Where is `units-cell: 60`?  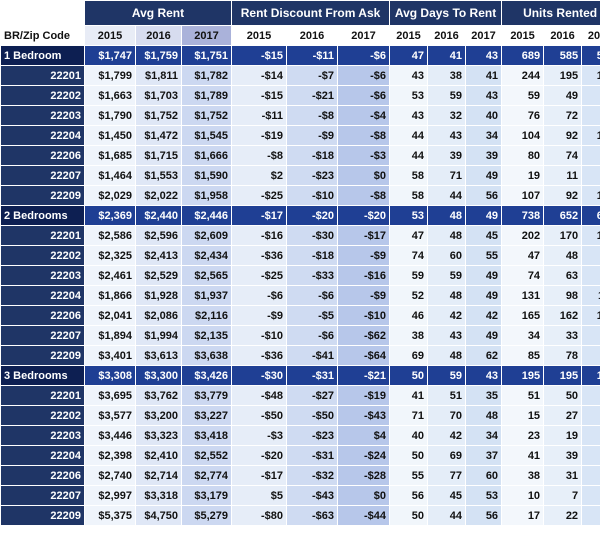 units-cell: 60 is located at coordinates (590, 155).